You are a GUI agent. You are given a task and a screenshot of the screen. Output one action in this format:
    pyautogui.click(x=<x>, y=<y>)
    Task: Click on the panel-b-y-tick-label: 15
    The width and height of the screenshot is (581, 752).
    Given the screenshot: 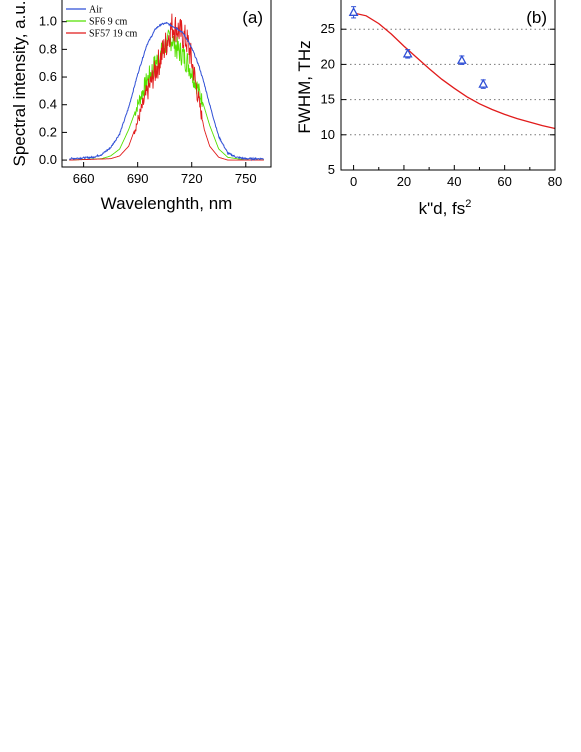 What is the action you would take?
    pyautogui.click(x=328, y=99)
    